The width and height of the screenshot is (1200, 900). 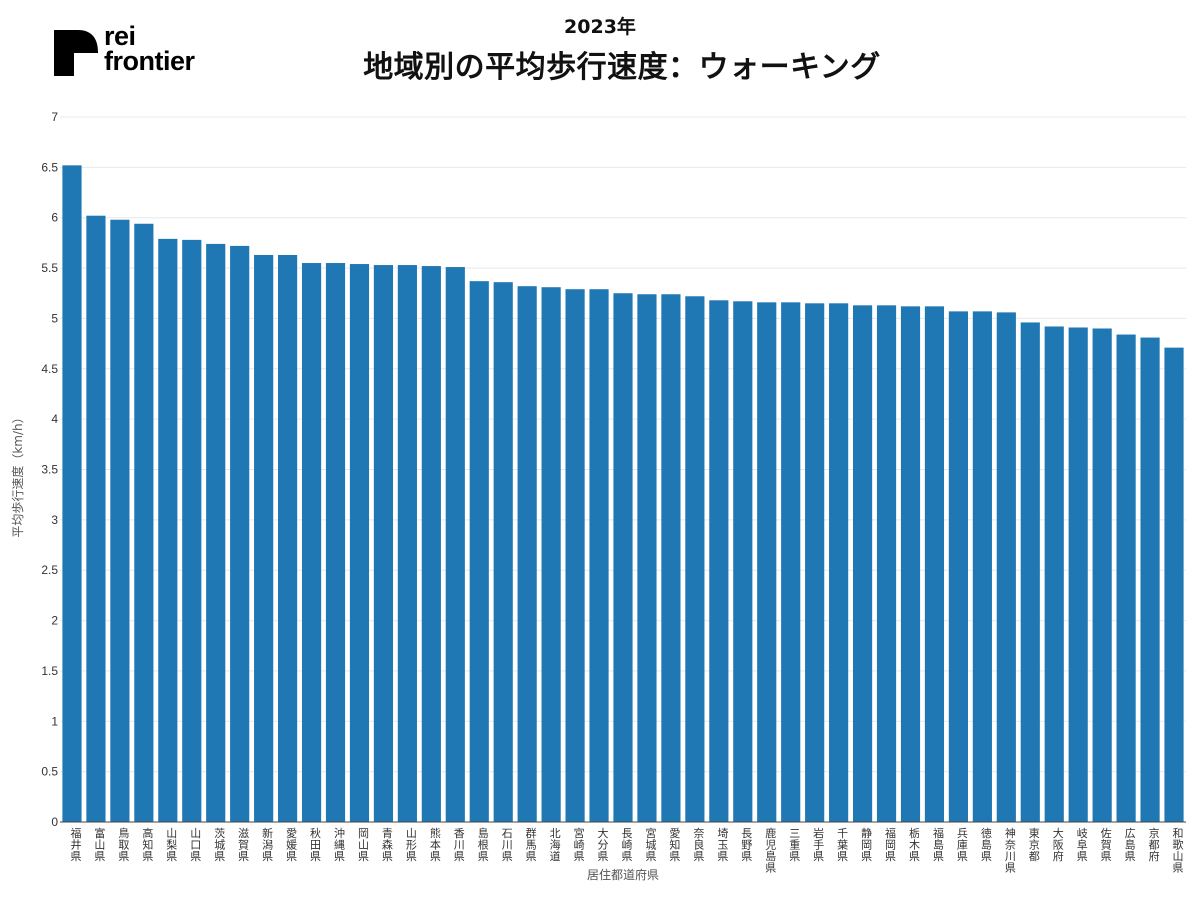 What do you see at coordinates (76, 53) in the screenshot?
I see `logo-mark-icon` at bounding box center [76, 53].